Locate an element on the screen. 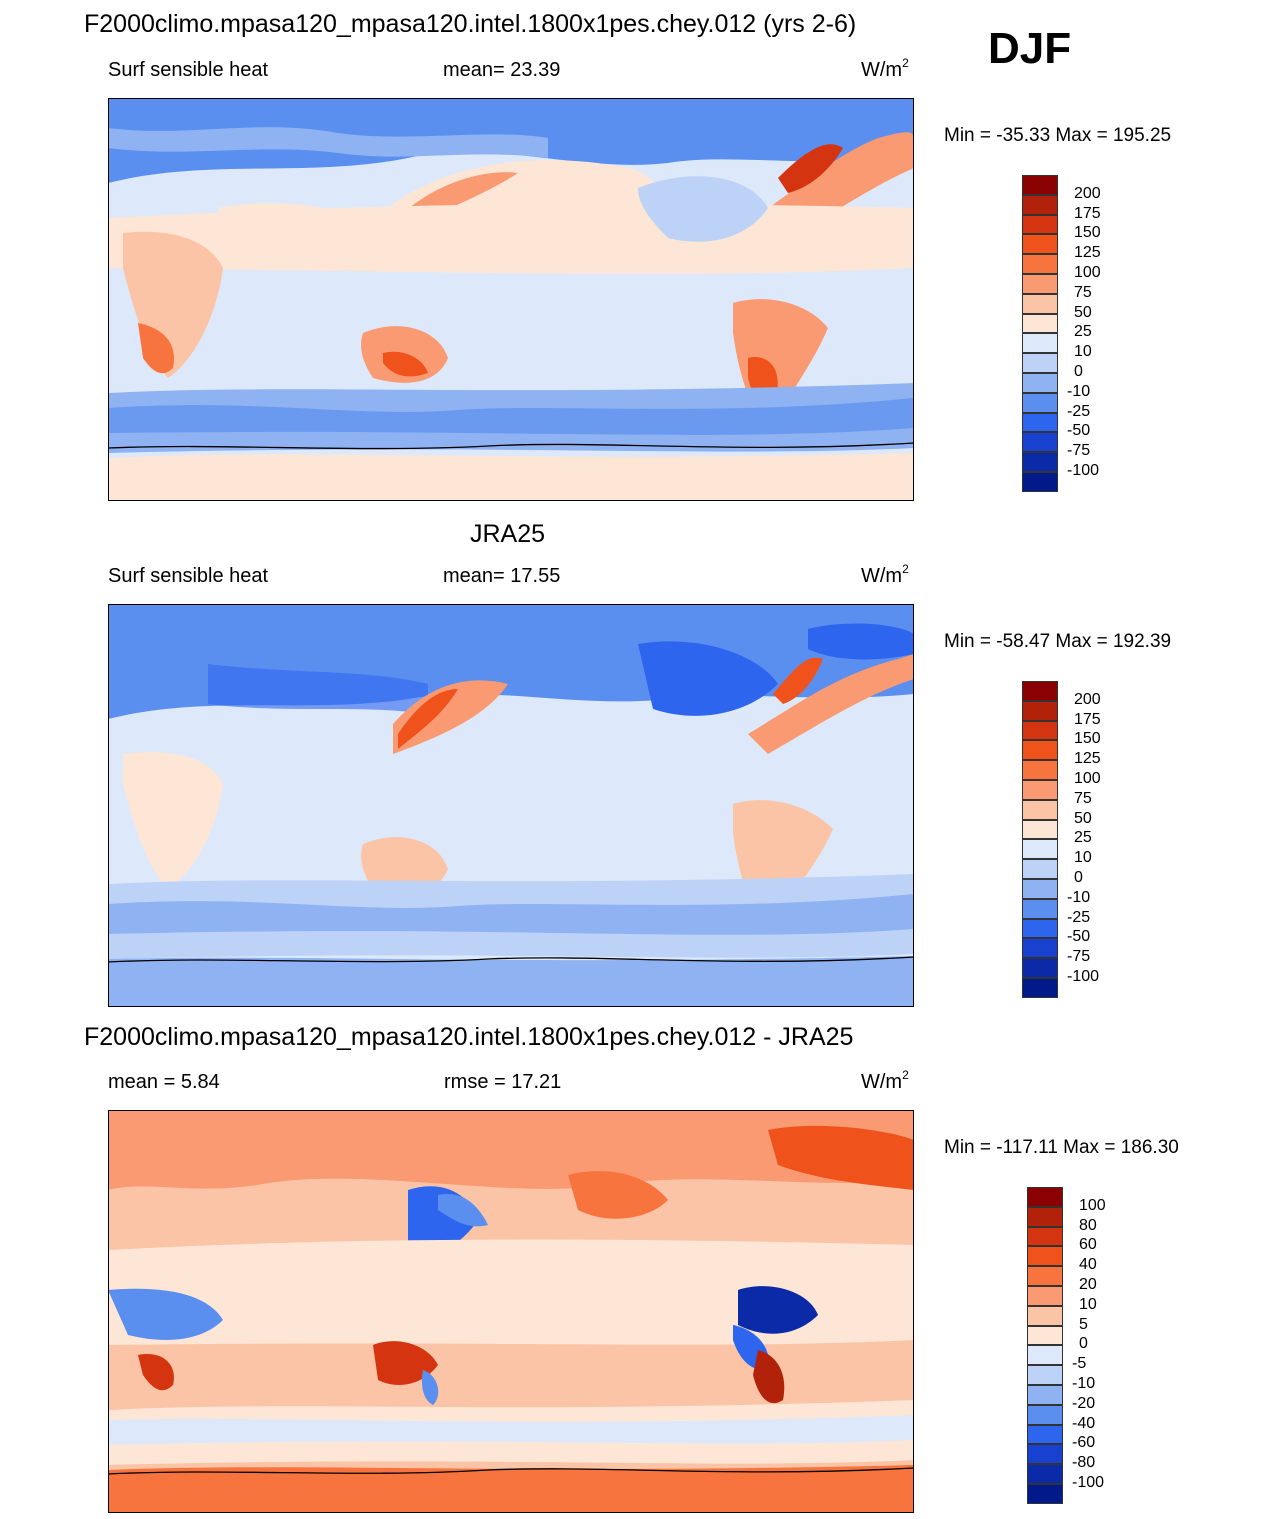  panel2-variable-label: Surf sensible heat is located at coordinates (188, 576).